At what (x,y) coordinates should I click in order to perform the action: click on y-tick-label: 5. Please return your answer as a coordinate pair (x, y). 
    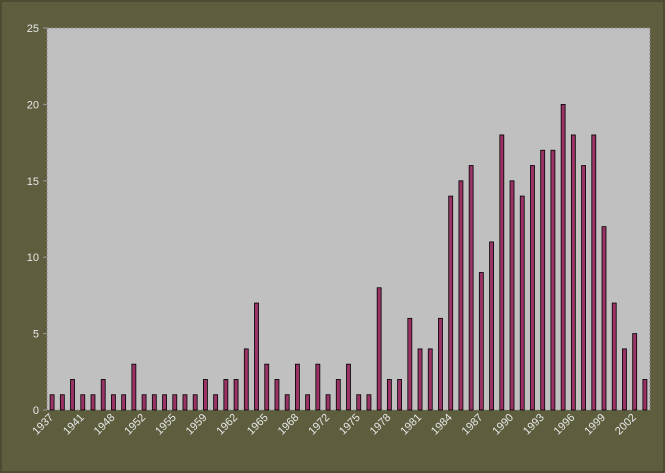
    Looking at the image, I should click on (36, 335).